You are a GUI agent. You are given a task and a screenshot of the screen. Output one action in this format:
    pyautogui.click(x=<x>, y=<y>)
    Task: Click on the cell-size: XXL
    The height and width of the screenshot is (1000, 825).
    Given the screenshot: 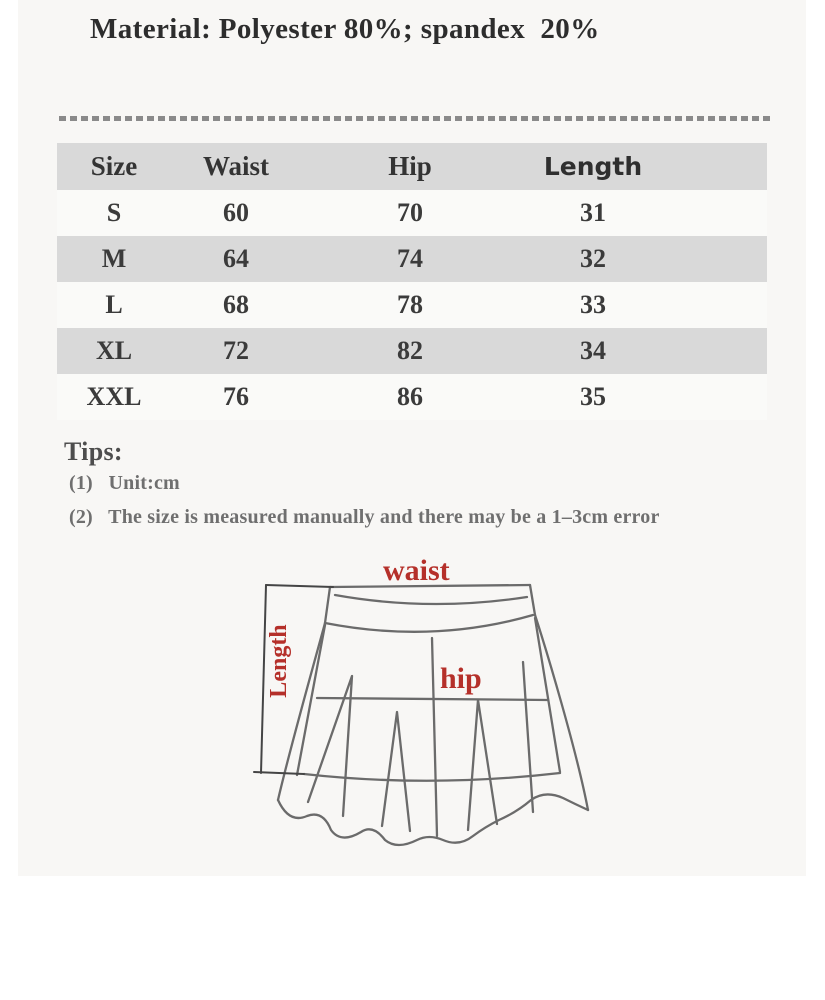 What is the action you would take?
    pyautogui.click(x=114, y=397)
    